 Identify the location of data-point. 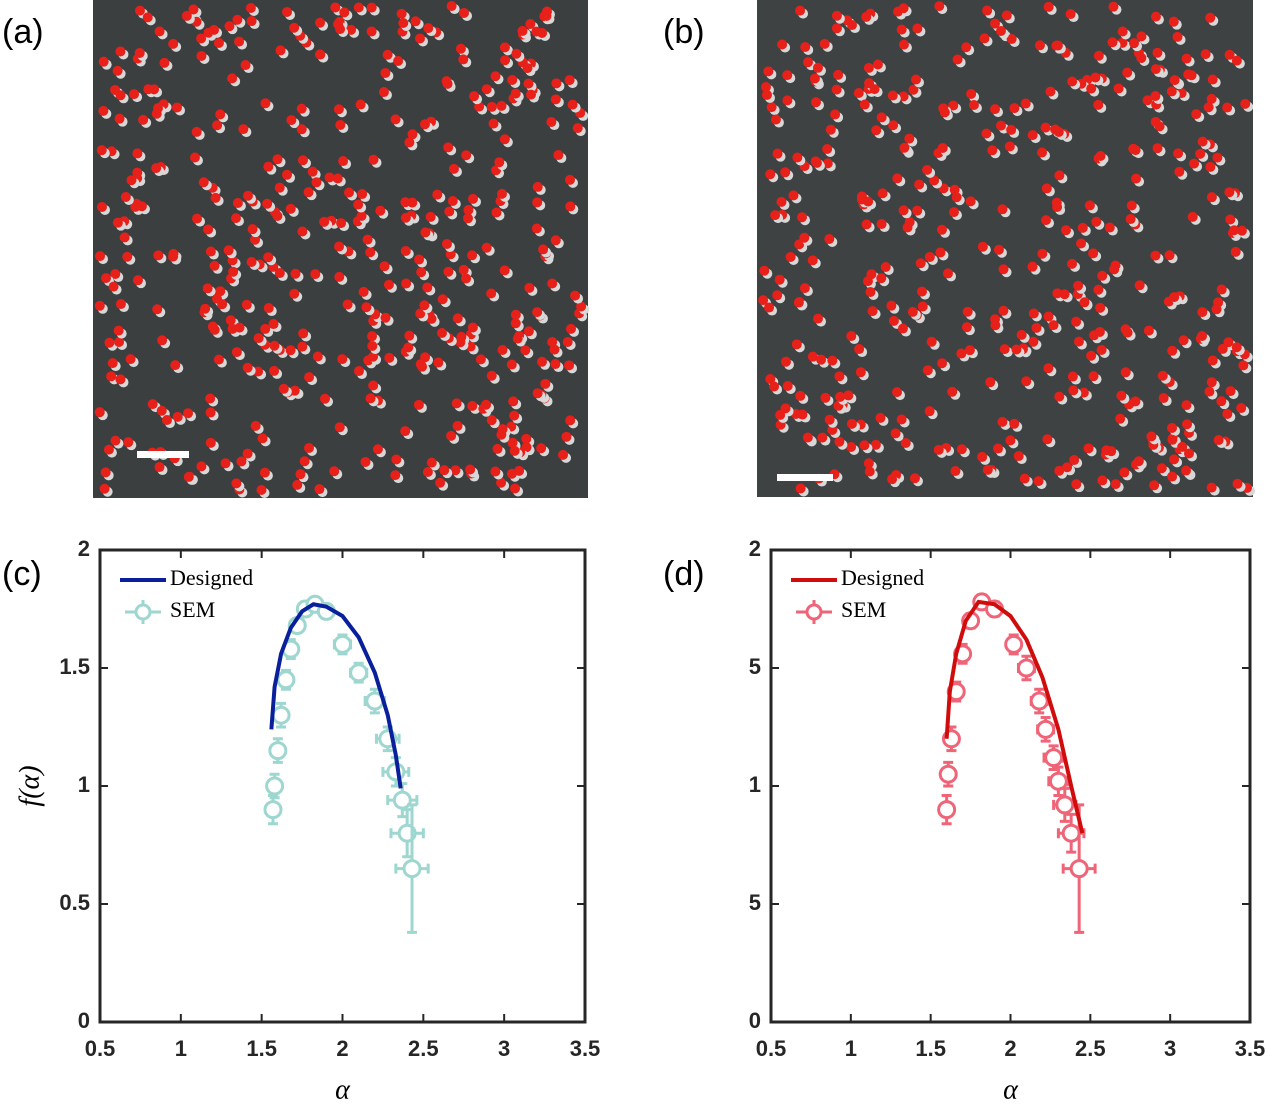
(281, 715).